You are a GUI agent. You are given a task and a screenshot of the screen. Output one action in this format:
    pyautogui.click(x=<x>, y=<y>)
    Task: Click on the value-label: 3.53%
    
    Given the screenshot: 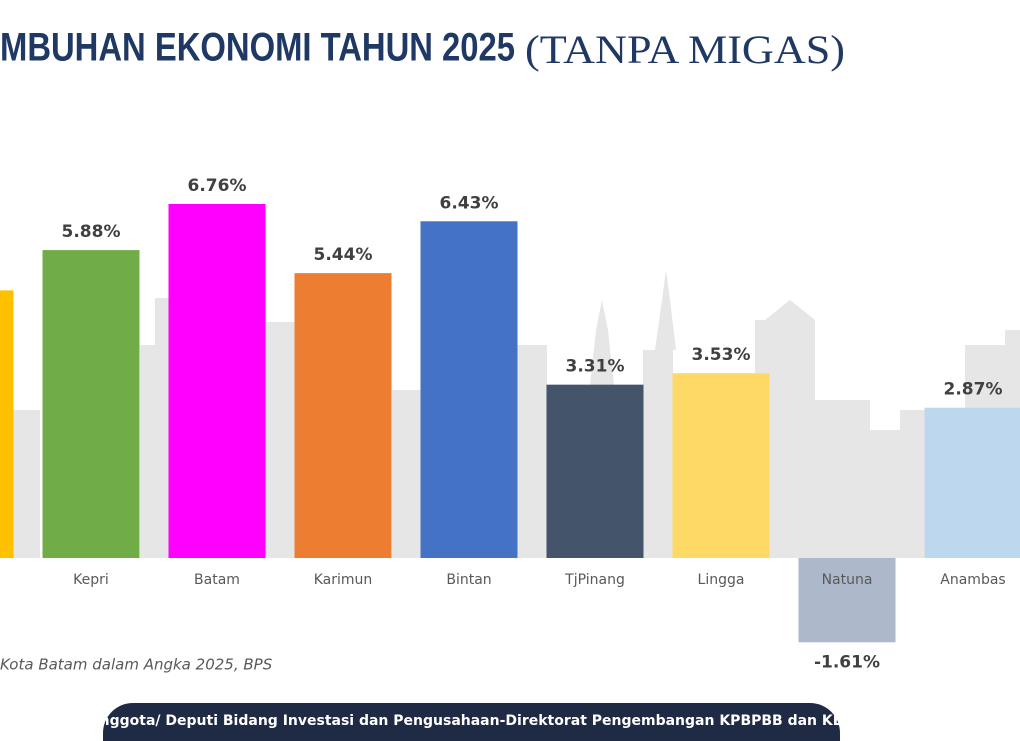 What is the action you would take?
    pyautogui.click(x=721, y=355)
    